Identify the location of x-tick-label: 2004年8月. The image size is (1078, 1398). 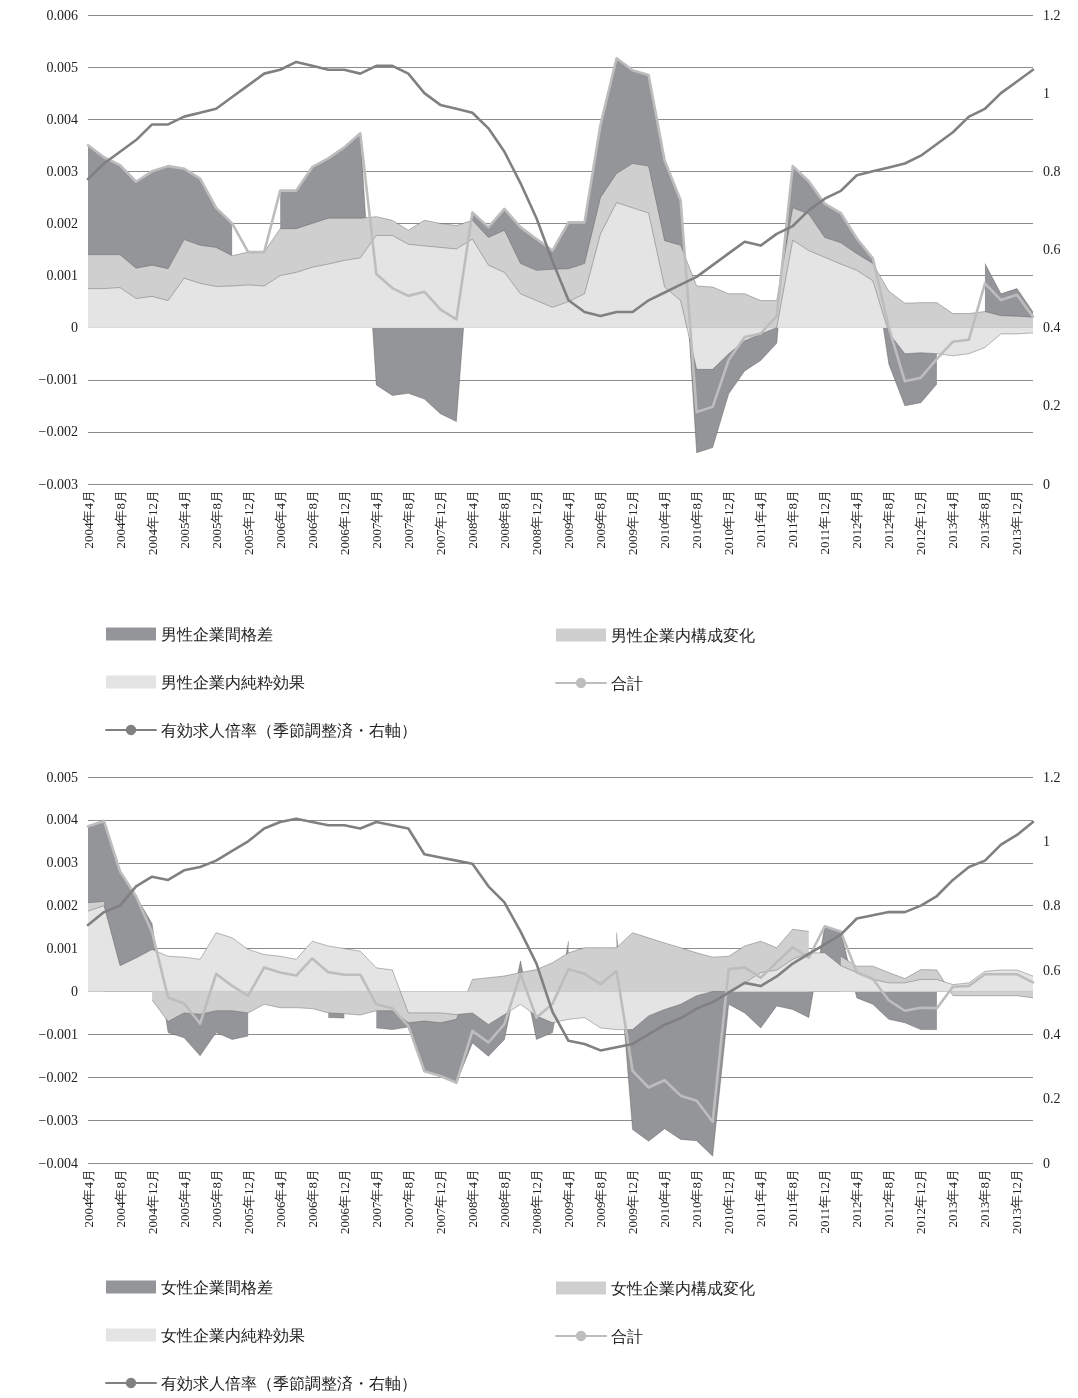
(120, 1198).